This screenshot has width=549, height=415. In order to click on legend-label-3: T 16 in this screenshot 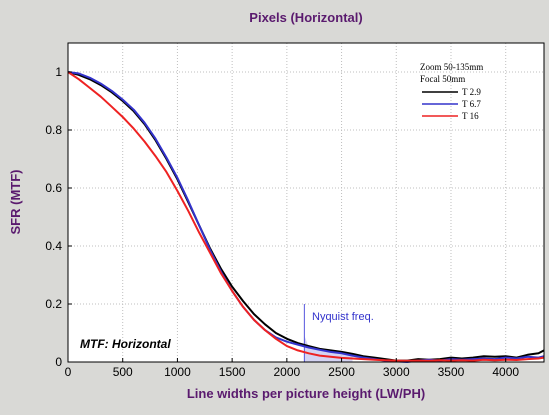, I will do `click(470, 116)`.